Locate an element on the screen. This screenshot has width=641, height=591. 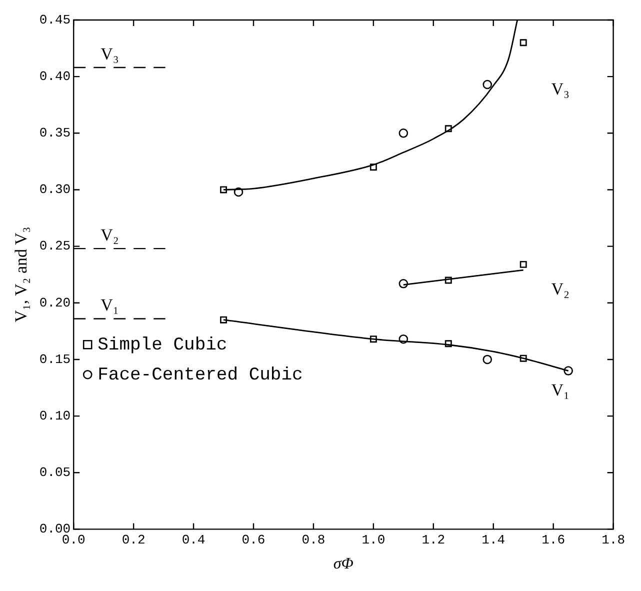
y-tick-label: 0.25 is located at coordinates (55, 246).